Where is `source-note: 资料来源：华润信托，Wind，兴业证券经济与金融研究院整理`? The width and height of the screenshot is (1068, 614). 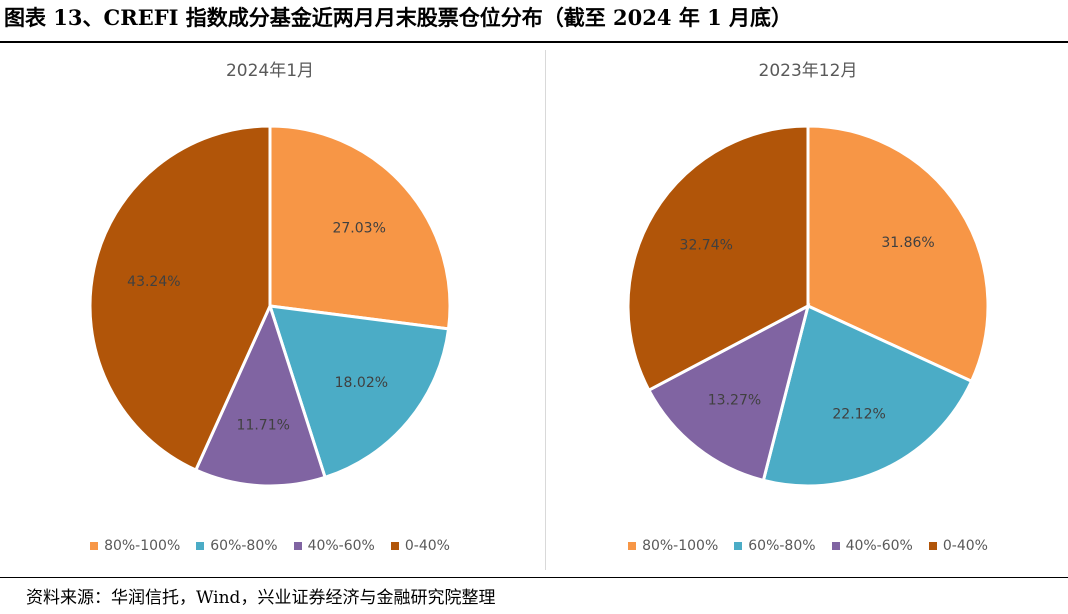 source-note: 资料来源：华润信托，Wind，兴业证券经济与金融研究院整理 is located at coordinates (261, 598).